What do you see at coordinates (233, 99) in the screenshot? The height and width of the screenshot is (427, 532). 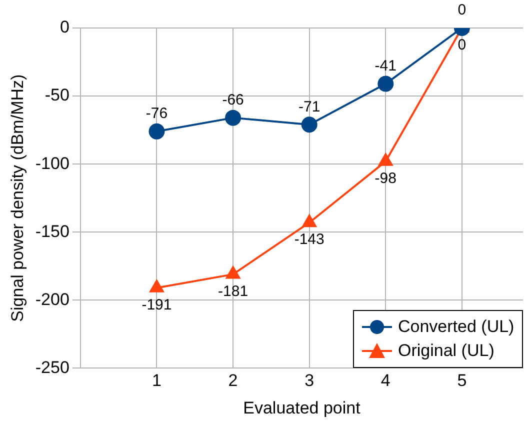 I see `data-label: -66` at bounding box center [233, 99].